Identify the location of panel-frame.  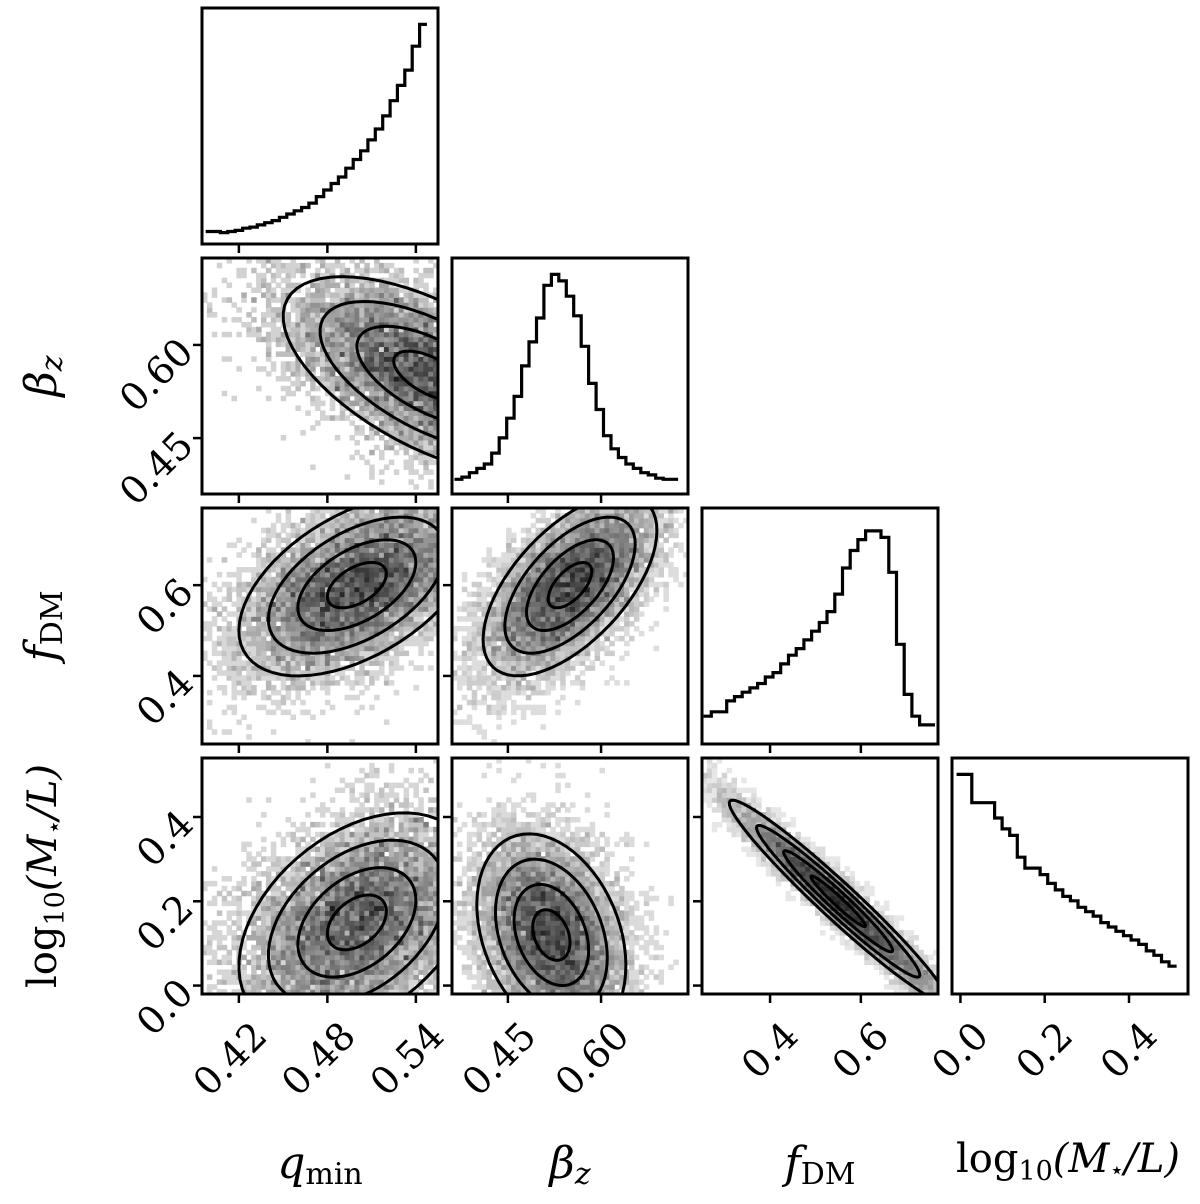
(570, 376).